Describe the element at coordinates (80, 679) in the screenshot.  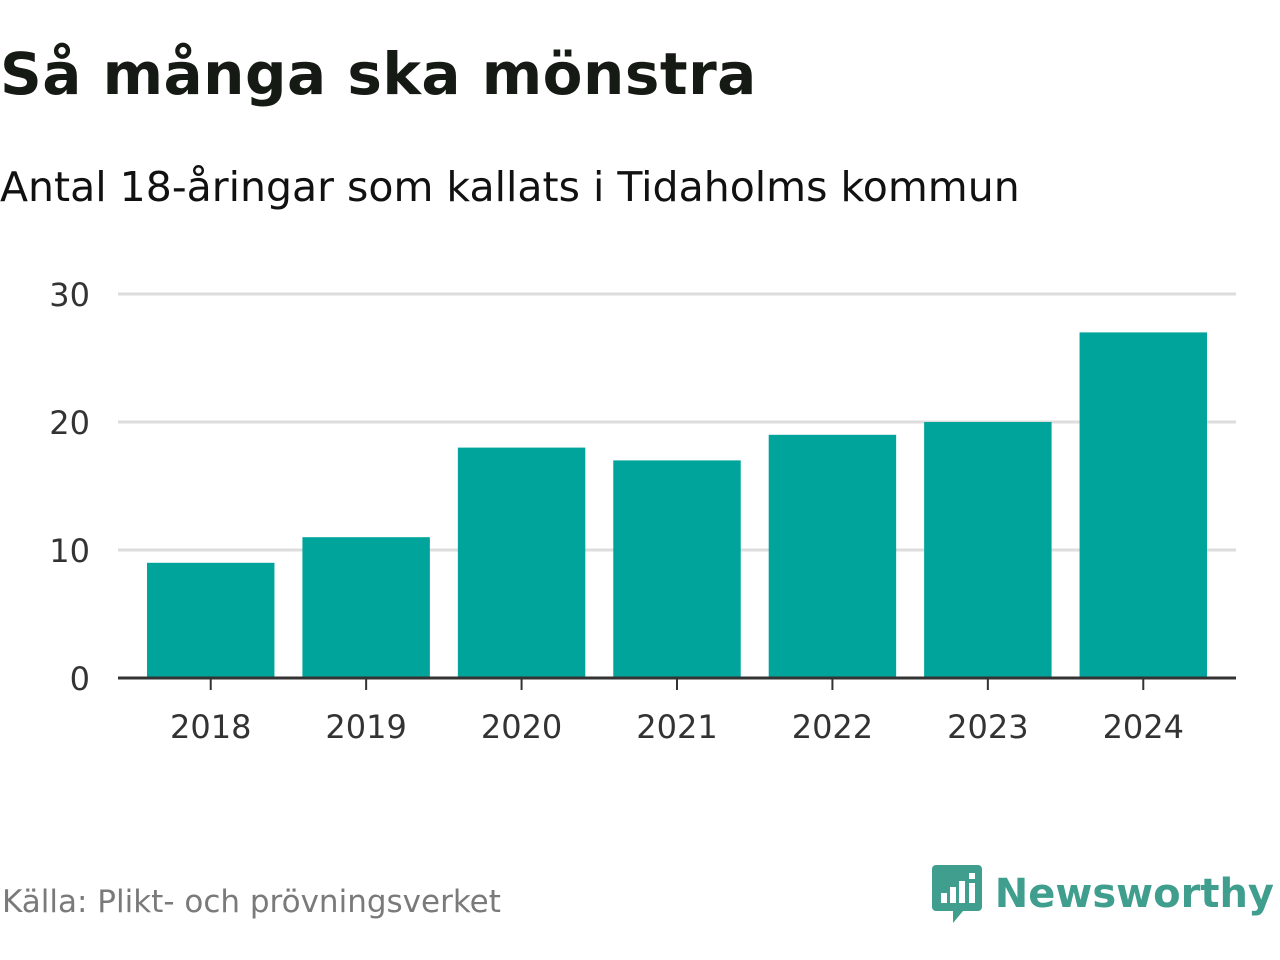
I see `y-tick-label: 0` at that location.